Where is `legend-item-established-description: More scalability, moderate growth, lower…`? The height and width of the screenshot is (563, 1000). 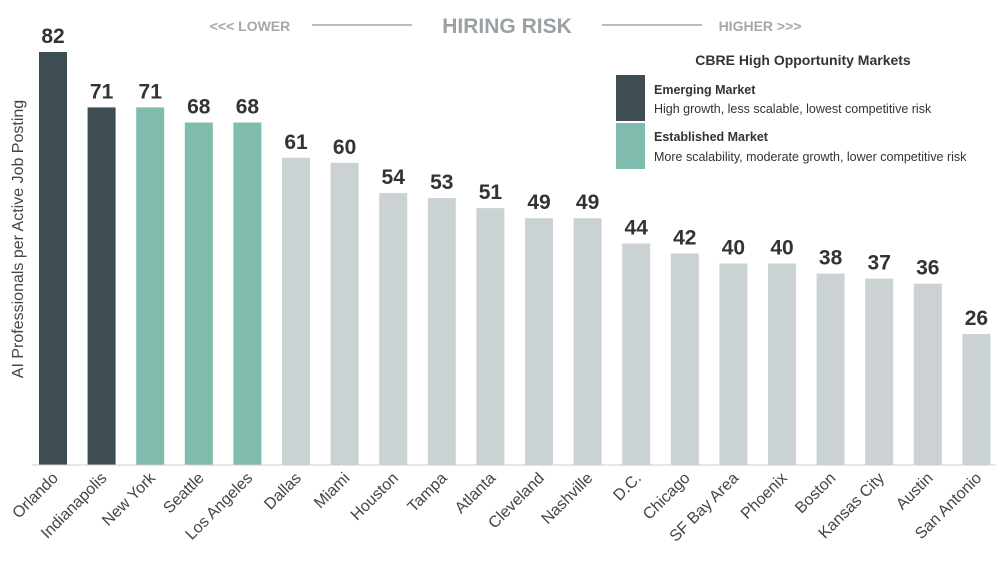
legend-item-established-description: More scalability, moderate growth, lower… is located at coordinates (810, 157).